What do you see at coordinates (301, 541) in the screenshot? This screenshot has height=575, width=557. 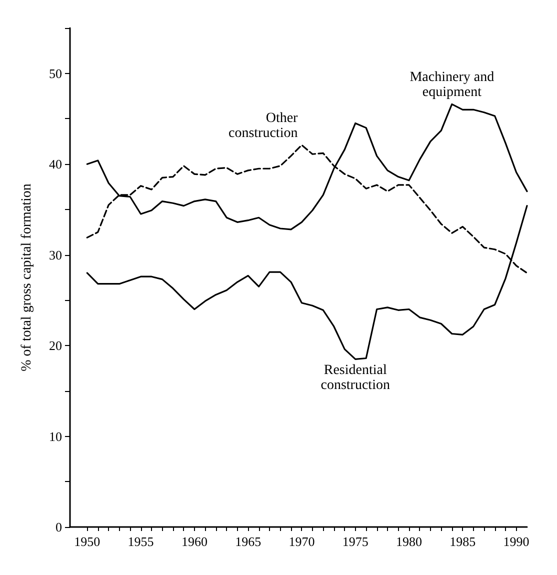 I see `x-tick-label: 1970` at bounding box center [301, 541].